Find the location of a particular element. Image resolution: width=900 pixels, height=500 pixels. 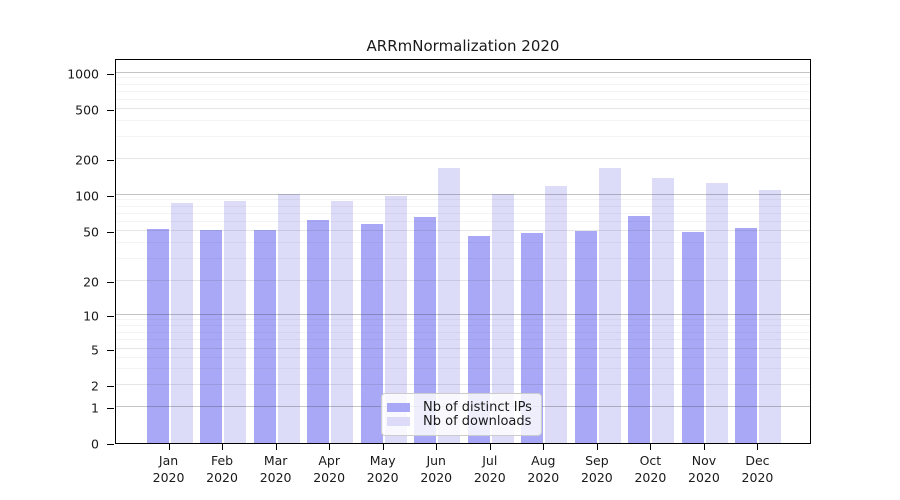

y-tick-label: 1000 is located at coordinates (83, 74).